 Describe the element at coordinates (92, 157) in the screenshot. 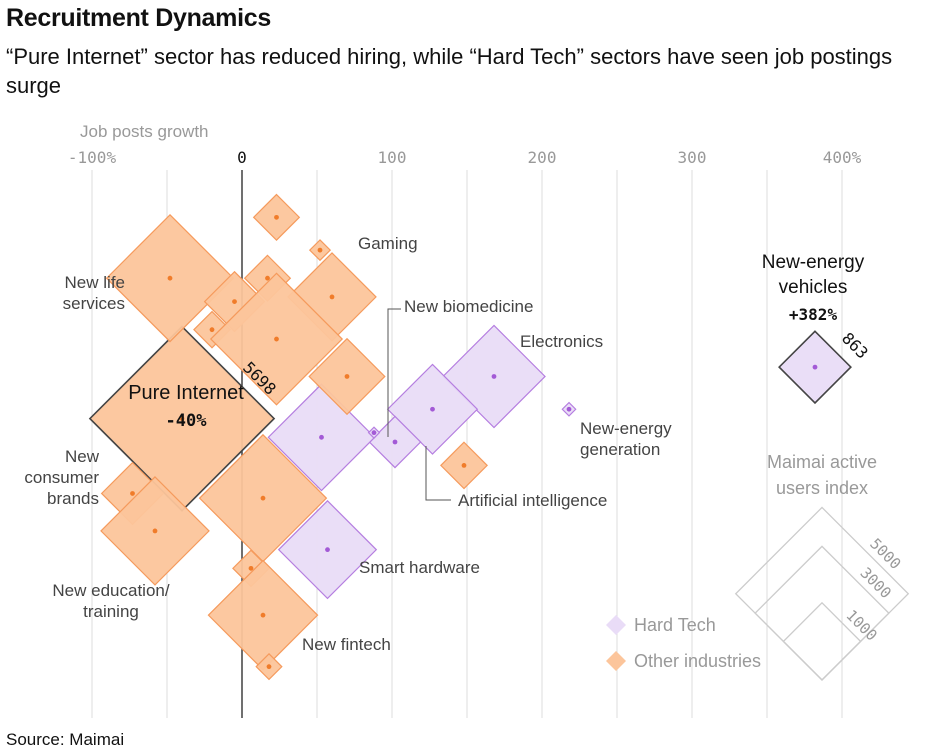

I see `tick-label: -100%` at that location.